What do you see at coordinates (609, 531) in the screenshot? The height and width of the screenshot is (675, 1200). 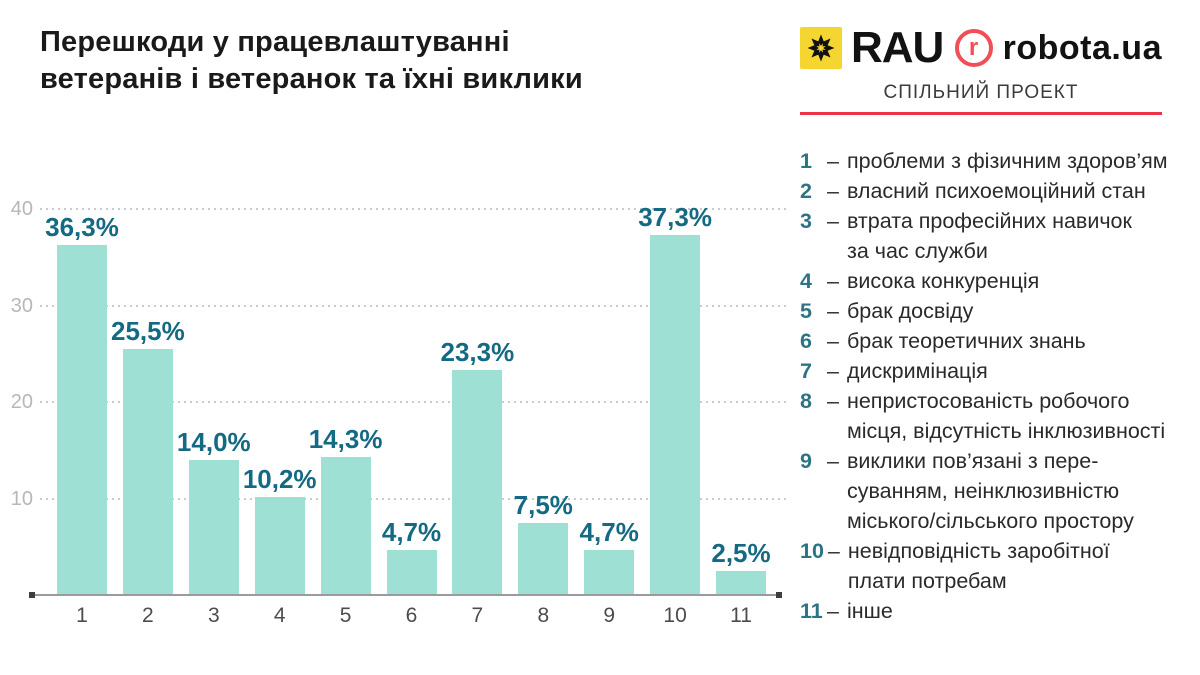 I see `bar-value-label-9: 4,7%` at bounding box center [609, 531].